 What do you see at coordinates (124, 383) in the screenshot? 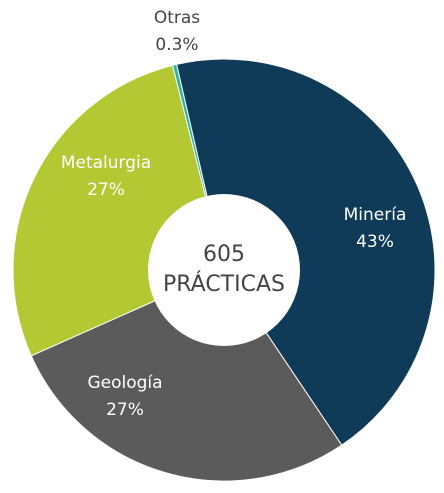
I see `slice-label: Geología` at bounding box center [124, 383].